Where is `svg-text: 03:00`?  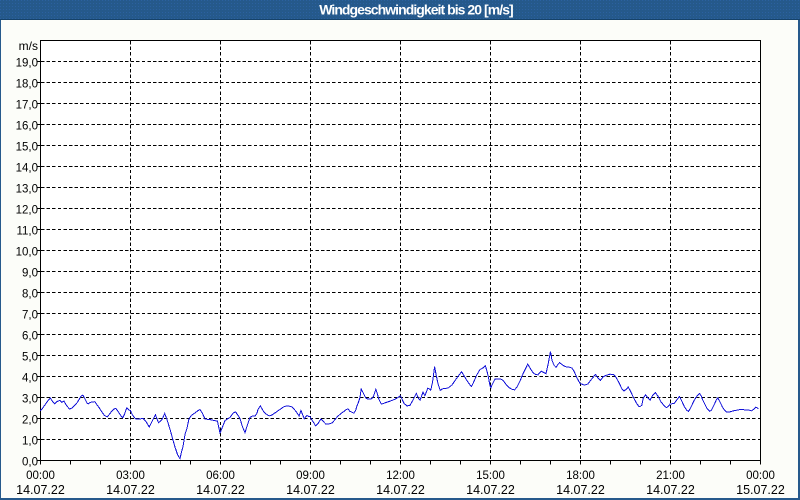
svg-text: 03:00 is located at coordinates (130, 476).